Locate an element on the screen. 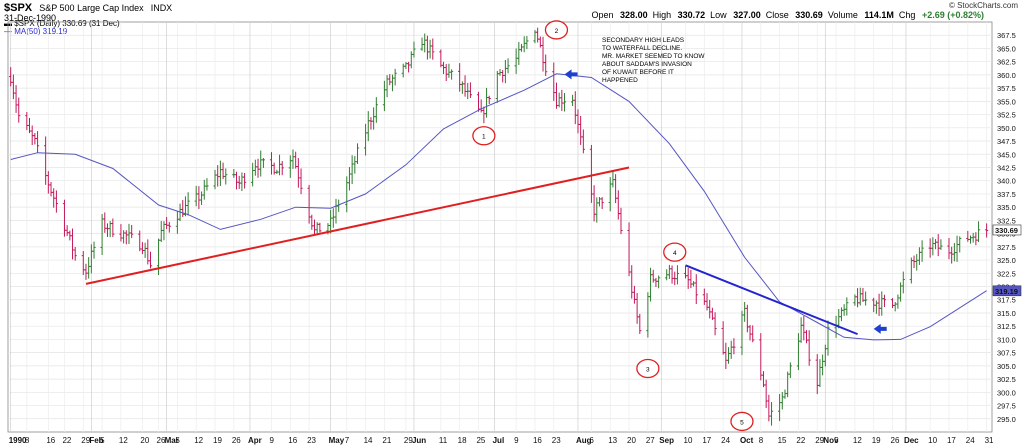  brand-label: © StockCharts.com is located at coordinates (983, 5).